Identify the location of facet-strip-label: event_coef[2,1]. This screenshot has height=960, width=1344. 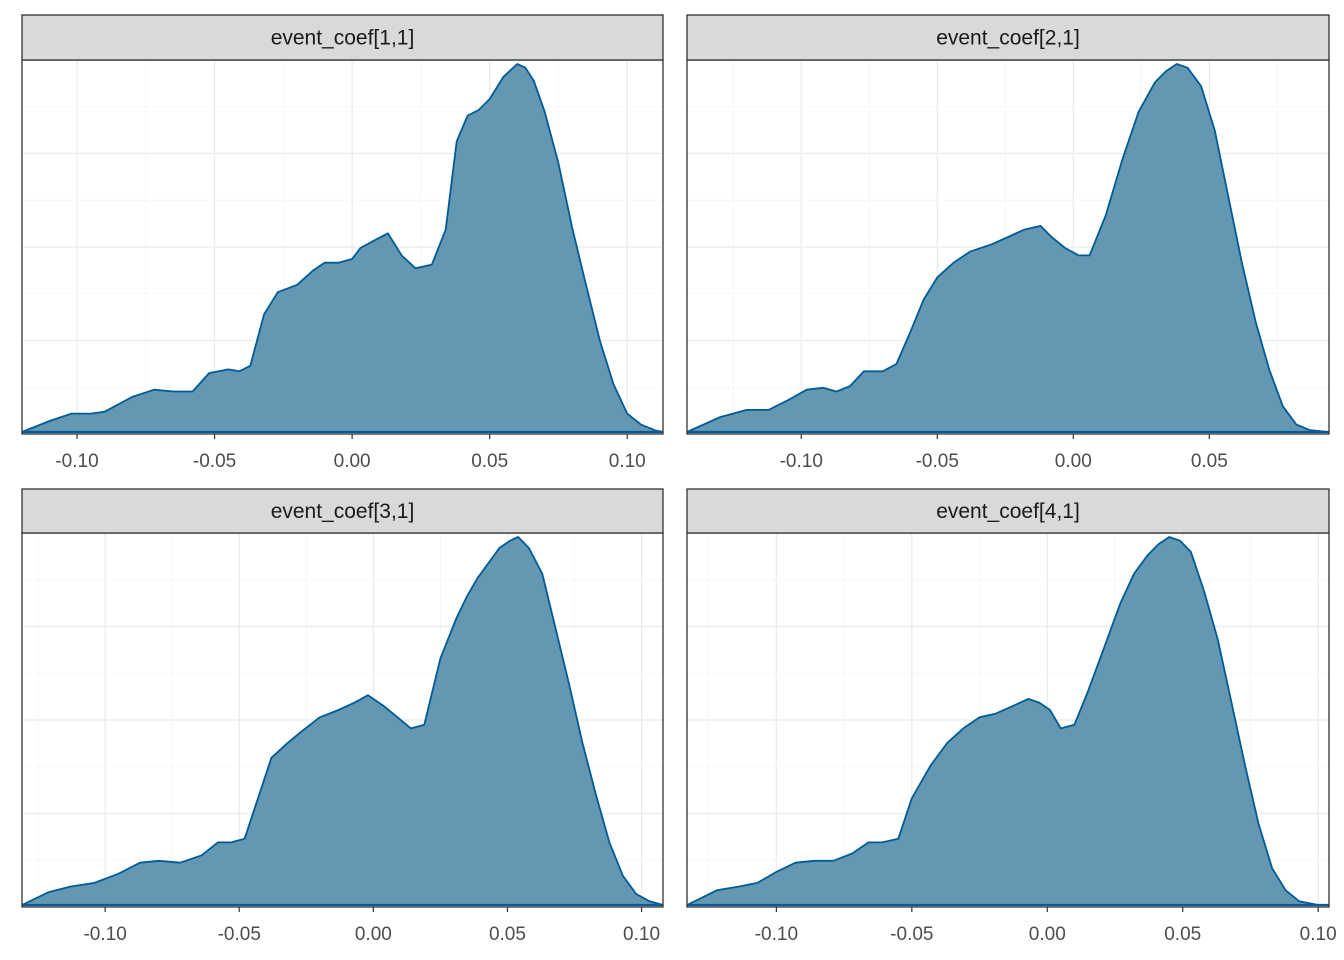
(1008, 38).